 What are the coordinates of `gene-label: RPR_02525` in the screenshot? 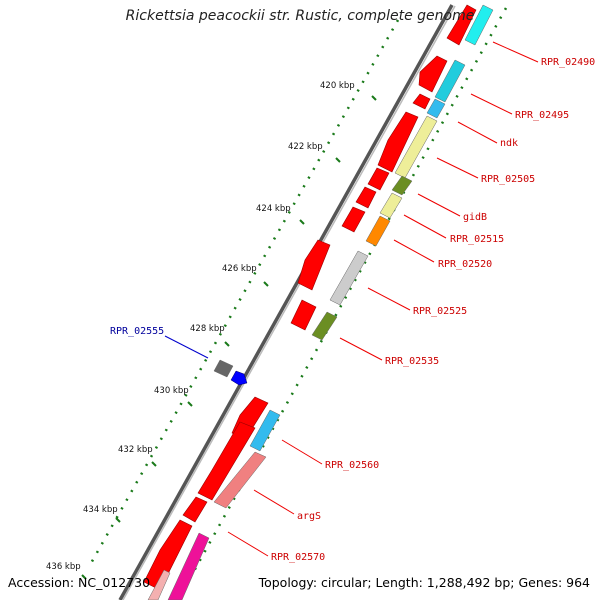 It's located at (440, 311).